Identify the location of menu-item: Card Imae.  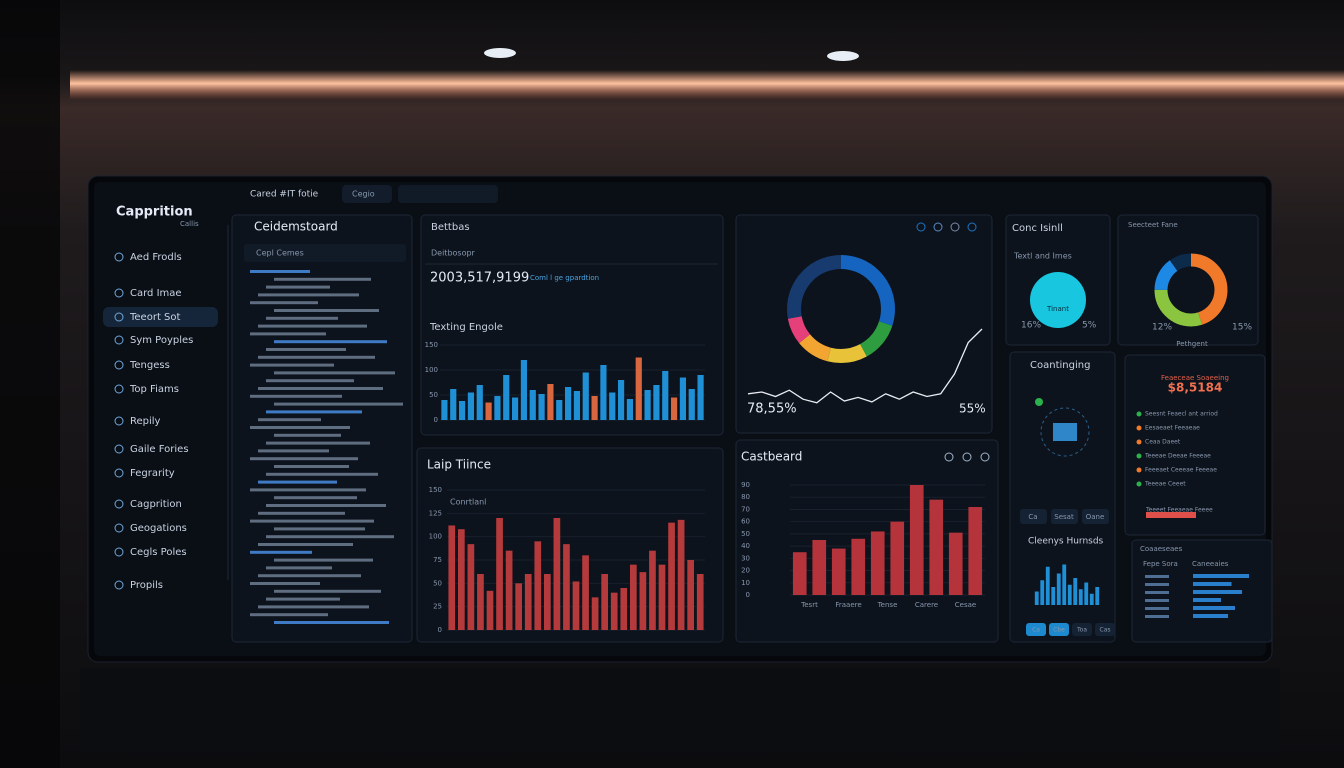
(156, 293).